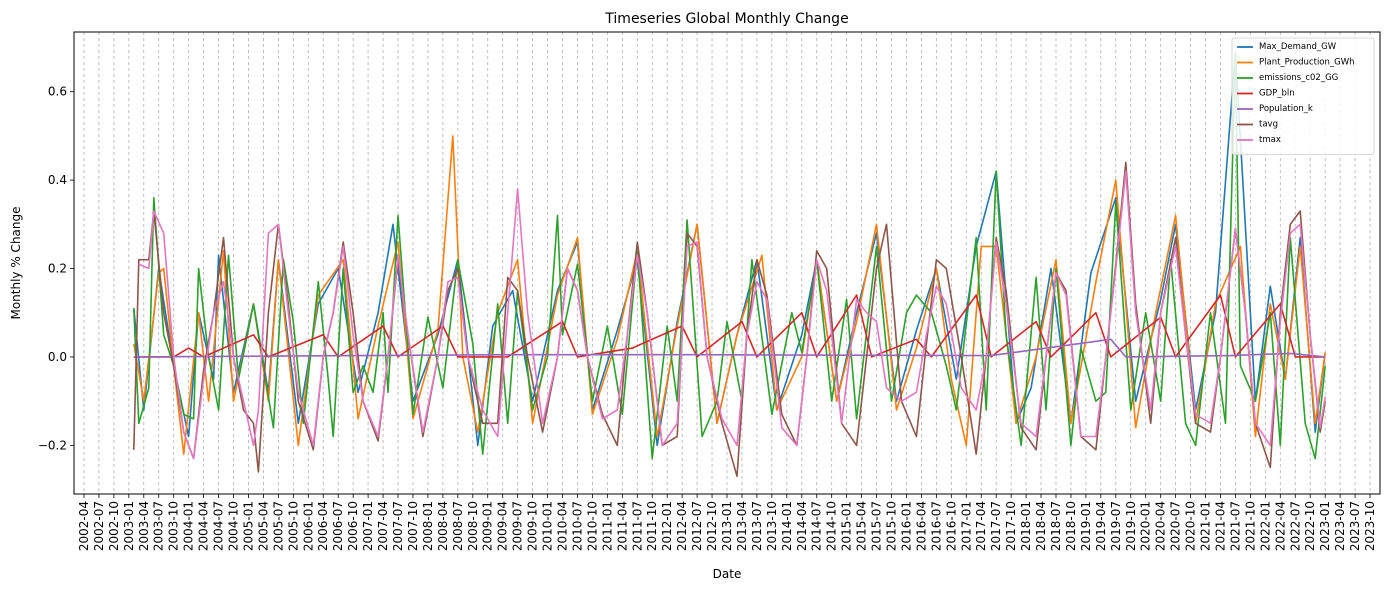 The image size is (1389, 594). What do you see at coordinates (1310, 526) in the screenshot?
I see `x-tick-label: 2022-10` at bounding box center [1310, 526].